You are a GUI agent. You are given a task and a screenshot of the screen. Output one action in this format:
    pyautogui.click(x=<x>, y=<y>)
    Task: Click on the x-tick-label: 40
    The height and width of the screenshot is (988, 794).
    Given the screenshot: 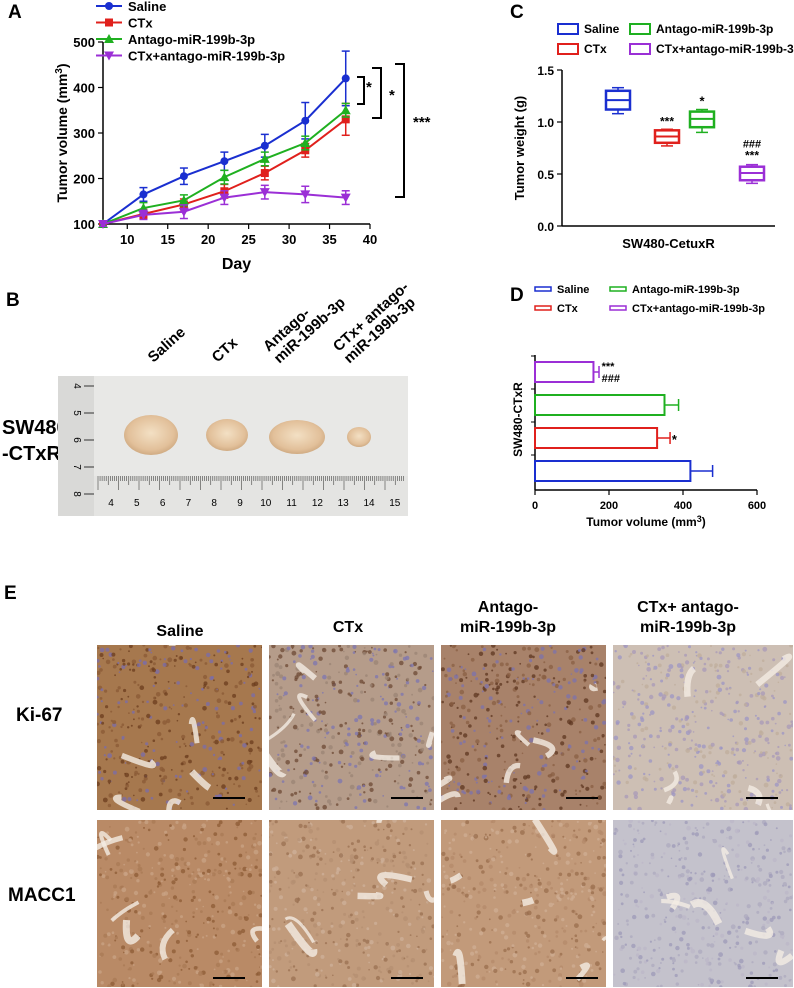 What is the action you would take?
    pyautogui.click(x=370, y=239)
    